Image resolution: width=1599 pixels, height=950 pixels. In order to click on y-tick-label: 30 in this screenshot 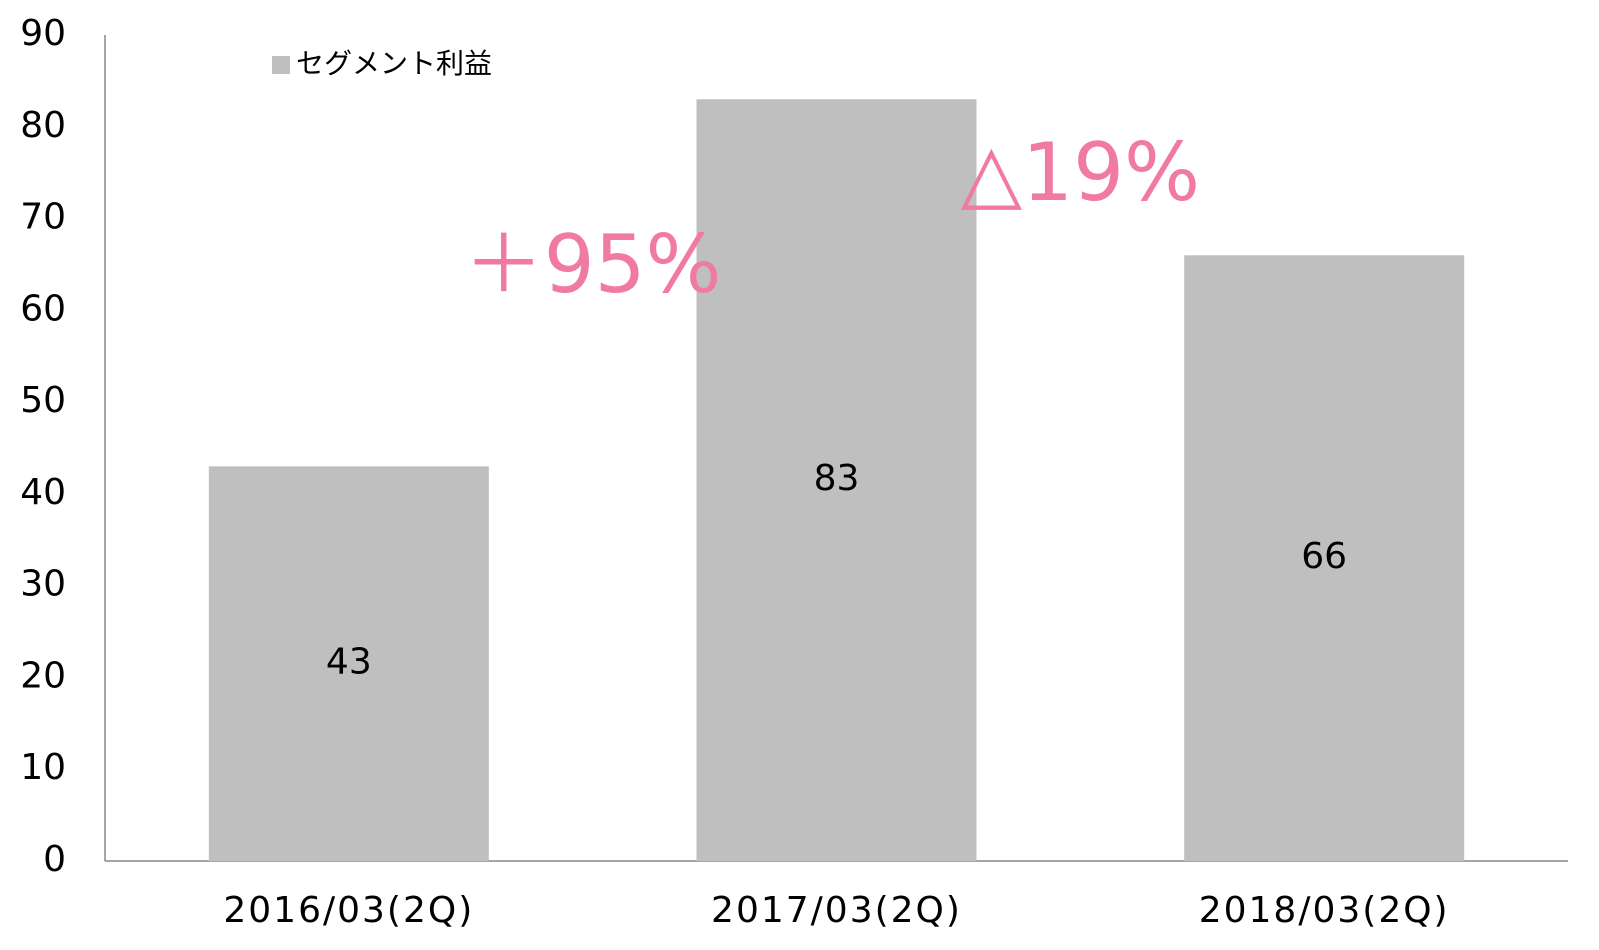, I will do `click(43, 584)`.